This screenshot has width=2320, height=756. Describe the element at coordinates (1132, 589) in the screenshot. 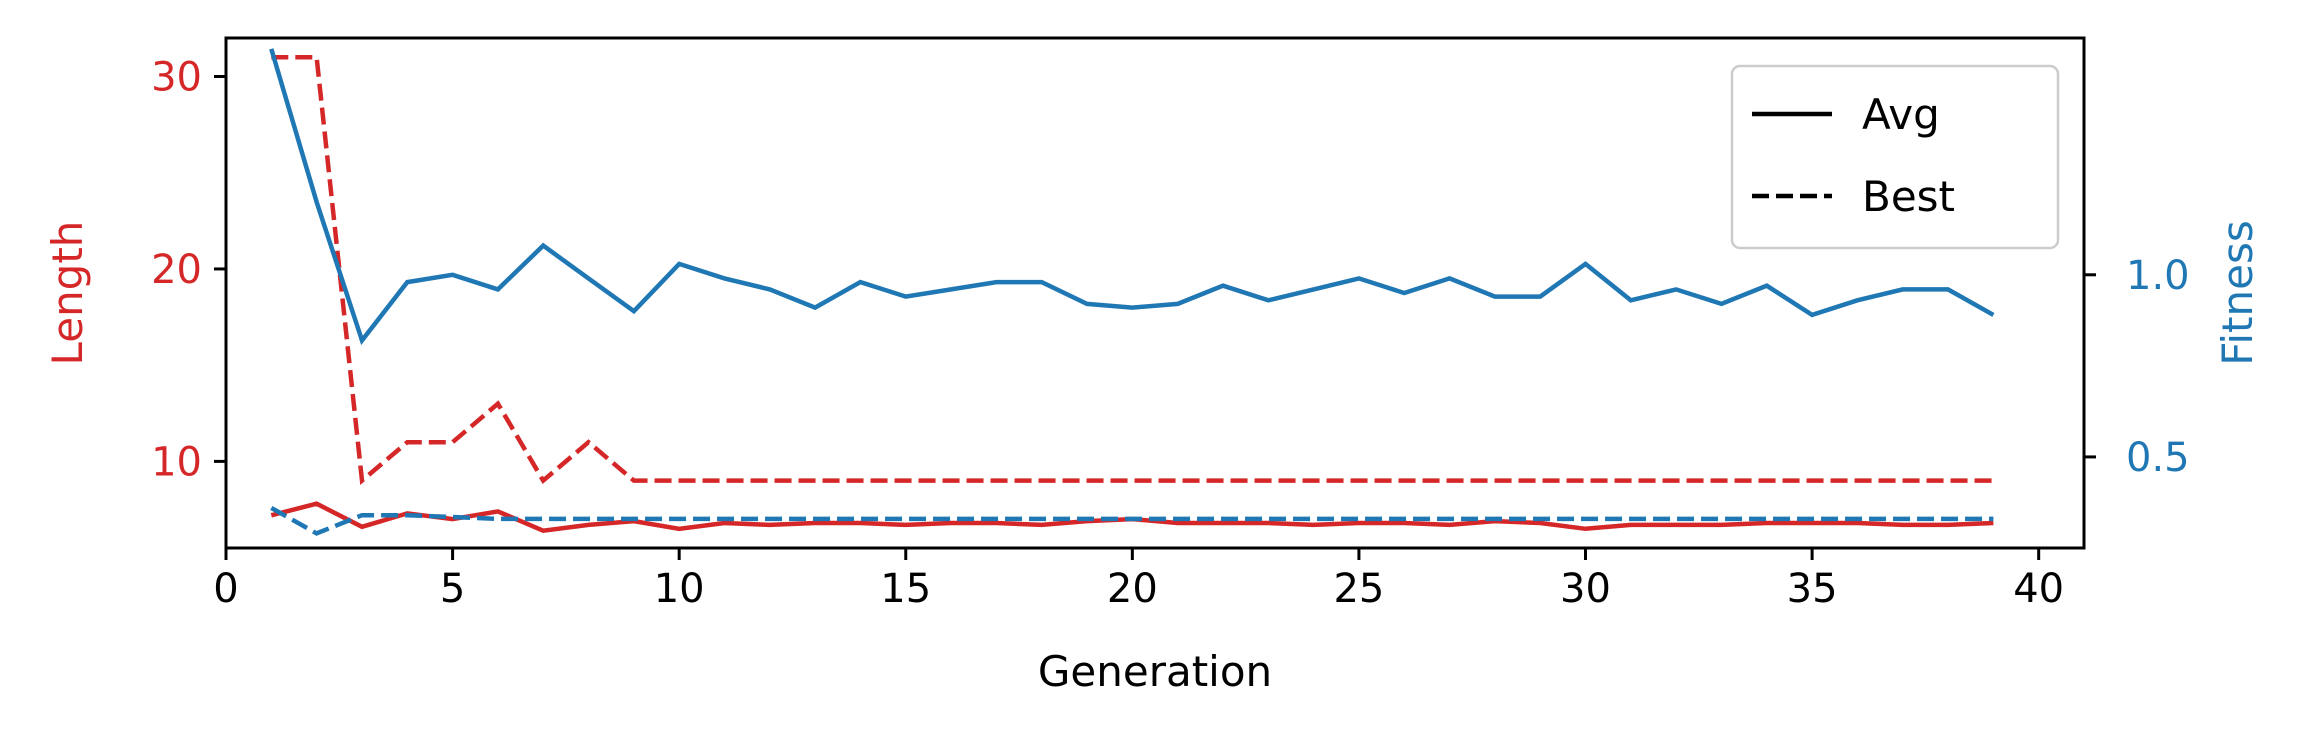

I see `x-tick-label: 20` at that location.